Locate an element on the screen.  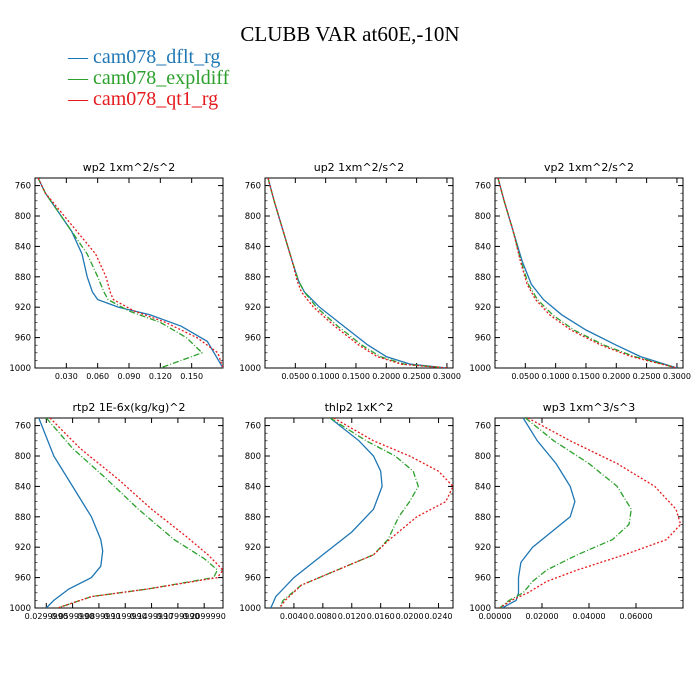
panel-title: wp2 1xm^2/s^2 is located at coordinates (129, 167).